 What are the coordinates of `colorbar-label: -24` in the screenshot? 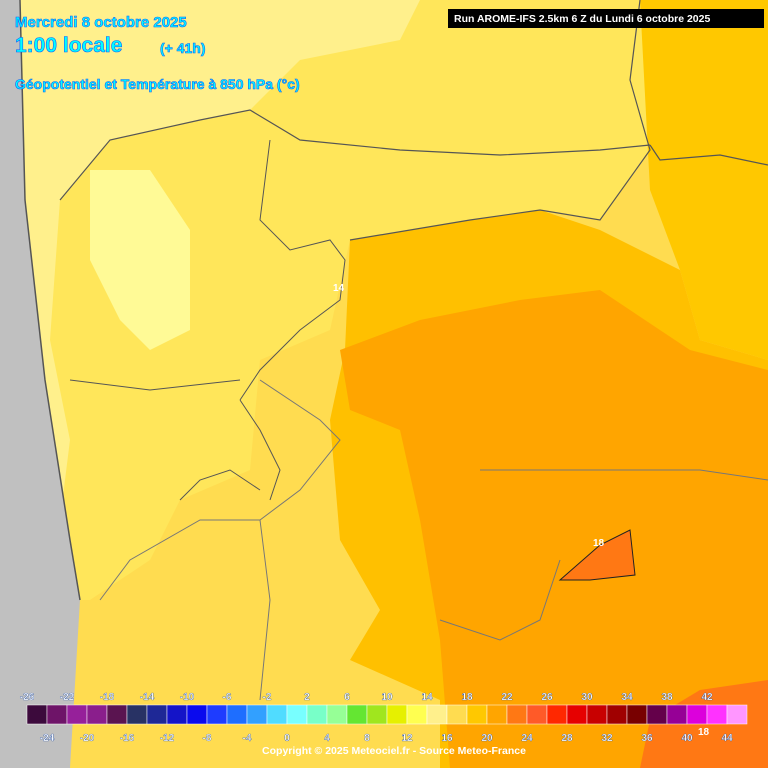 It's located at (47, 738).